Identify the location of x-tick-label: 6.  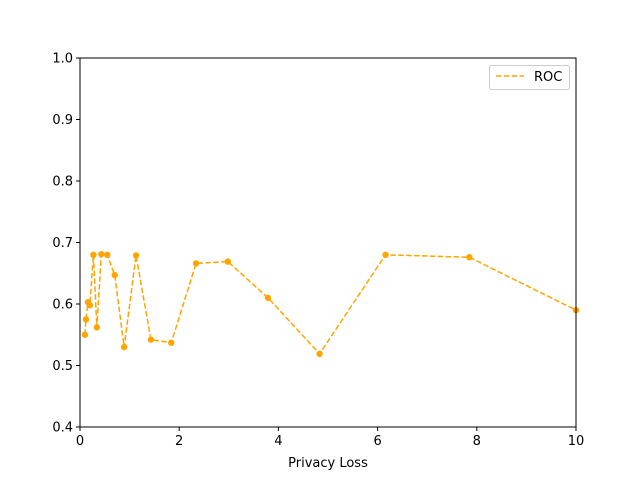
(377, 441).